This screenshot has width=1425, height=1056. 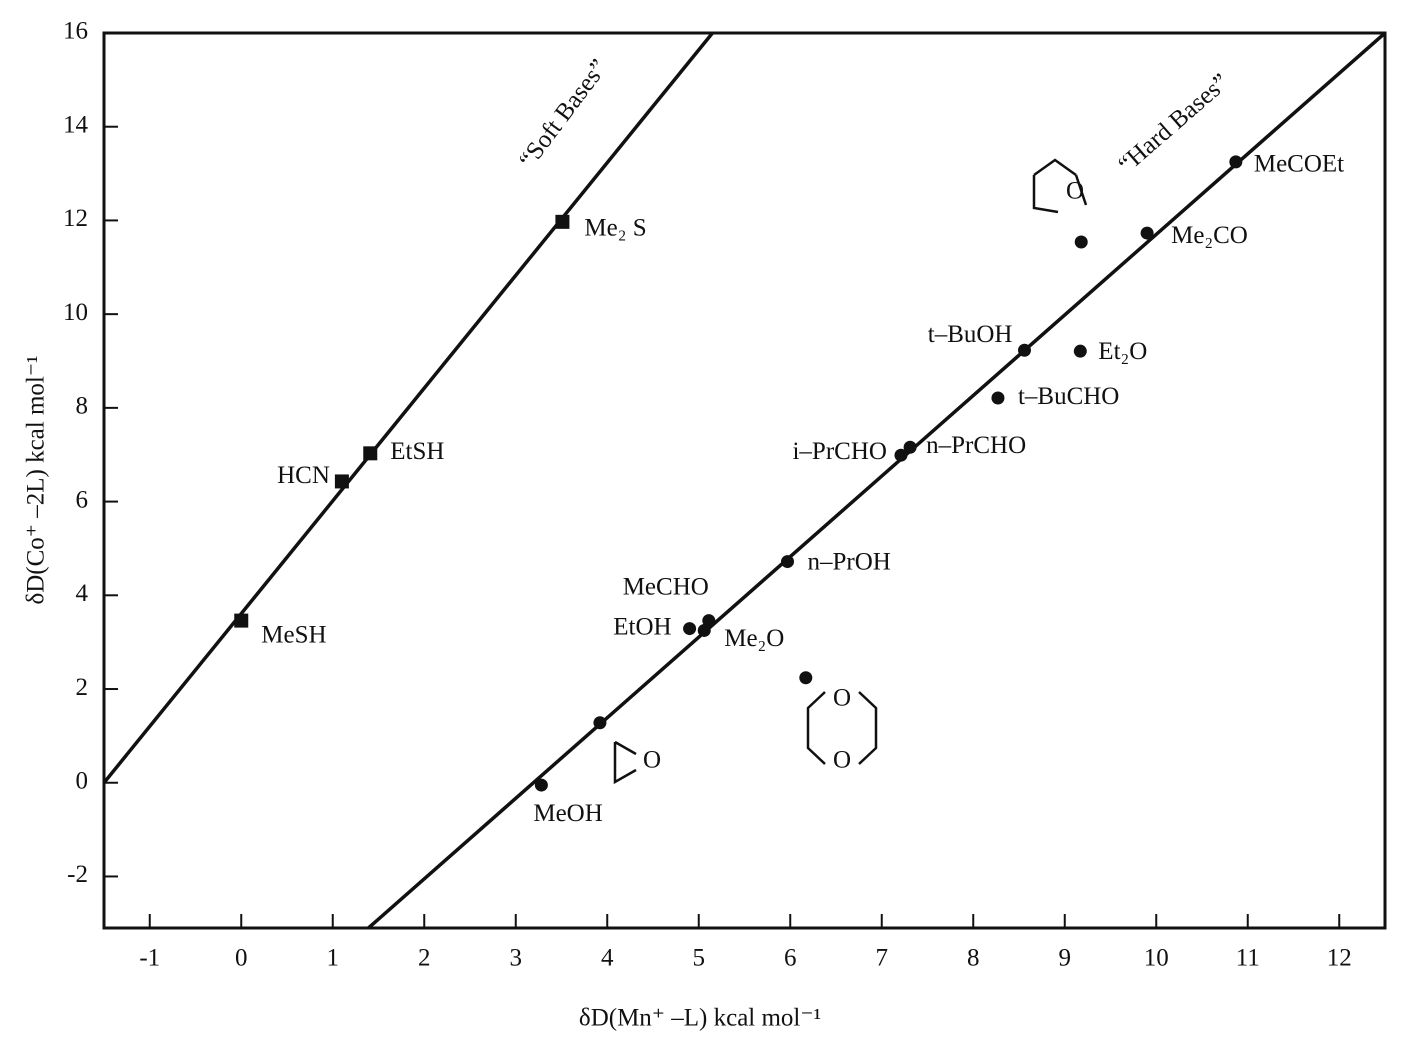 I want to click on point-label: EtSH, so click(x=417, y=451).